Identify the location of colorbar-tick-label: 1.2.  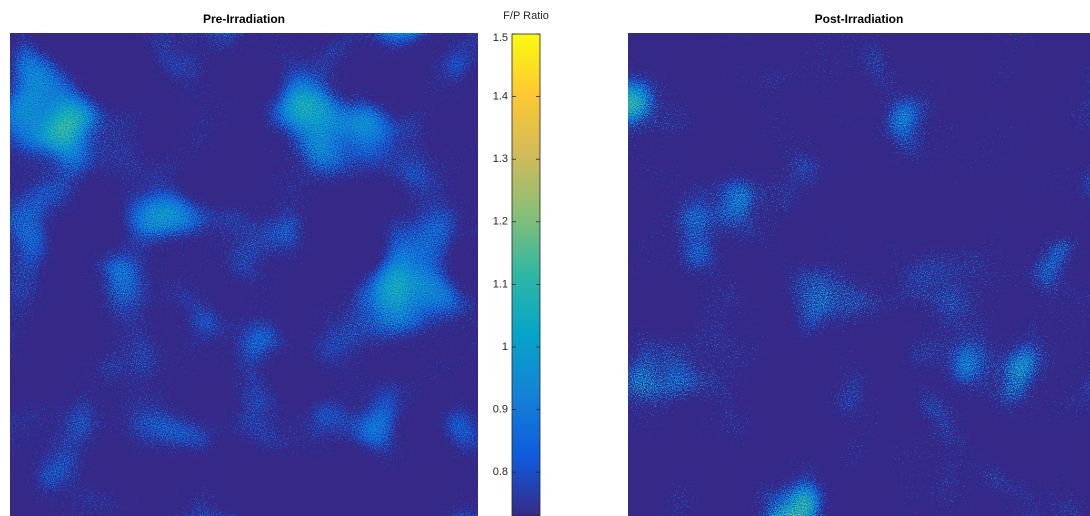
(500, 222).